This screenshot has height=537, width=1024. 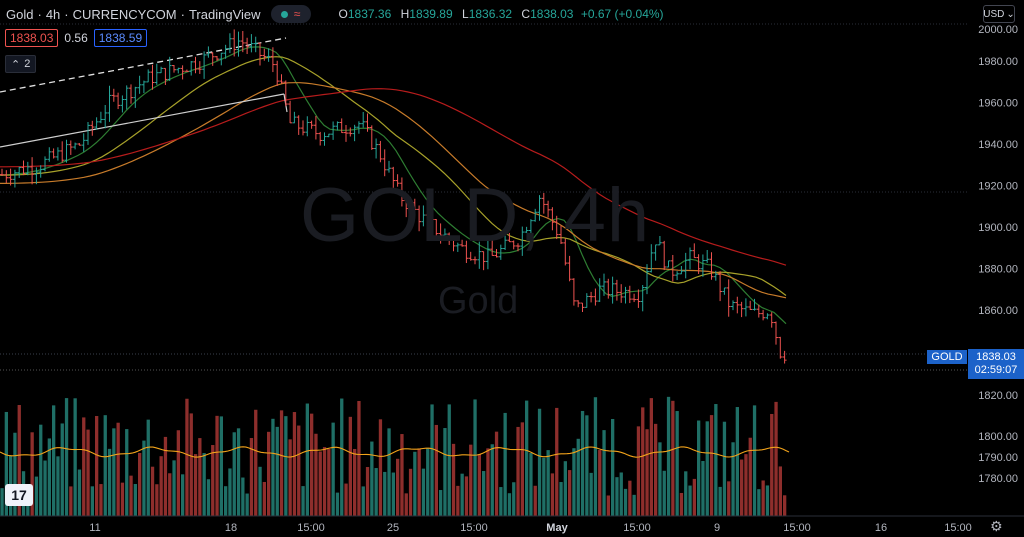 I want to click on sell-button: 1838.03, so click(x=32, y=38).